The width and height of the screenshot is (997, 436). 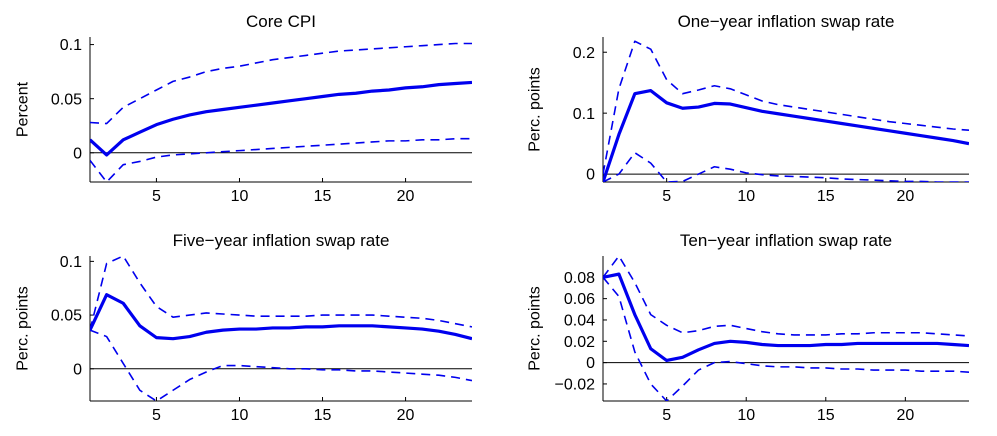 What do you see at coordinates (579, 342) in the screenshot?
I see `y-tick-label: 0.02` at bounding box center [579, 342].